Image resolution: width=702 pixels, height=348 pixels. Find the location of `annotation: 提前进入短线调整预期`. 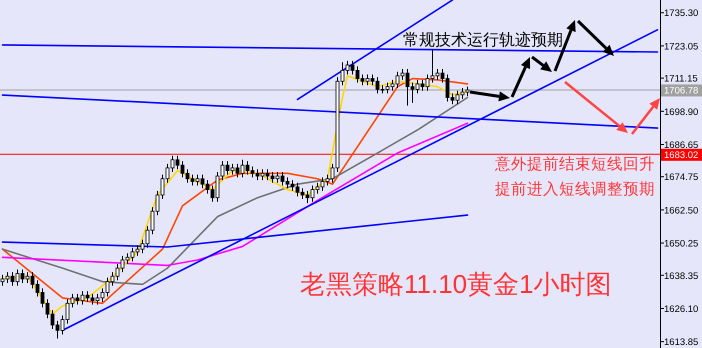

annotation: 提前进入短线调整预期 is located at coordinates (575, 189).